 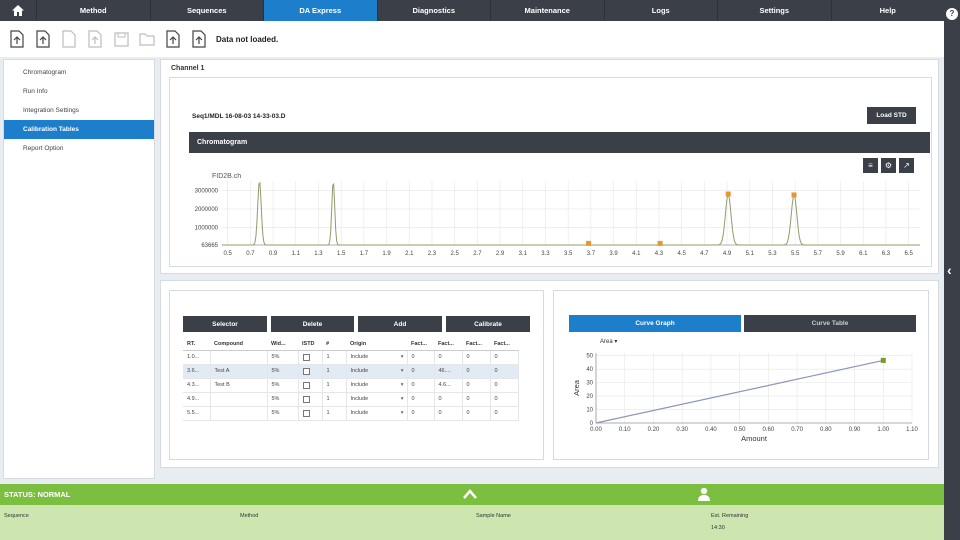 I want to click on x-tick-label: 5.3, so click(x=772, y=254).